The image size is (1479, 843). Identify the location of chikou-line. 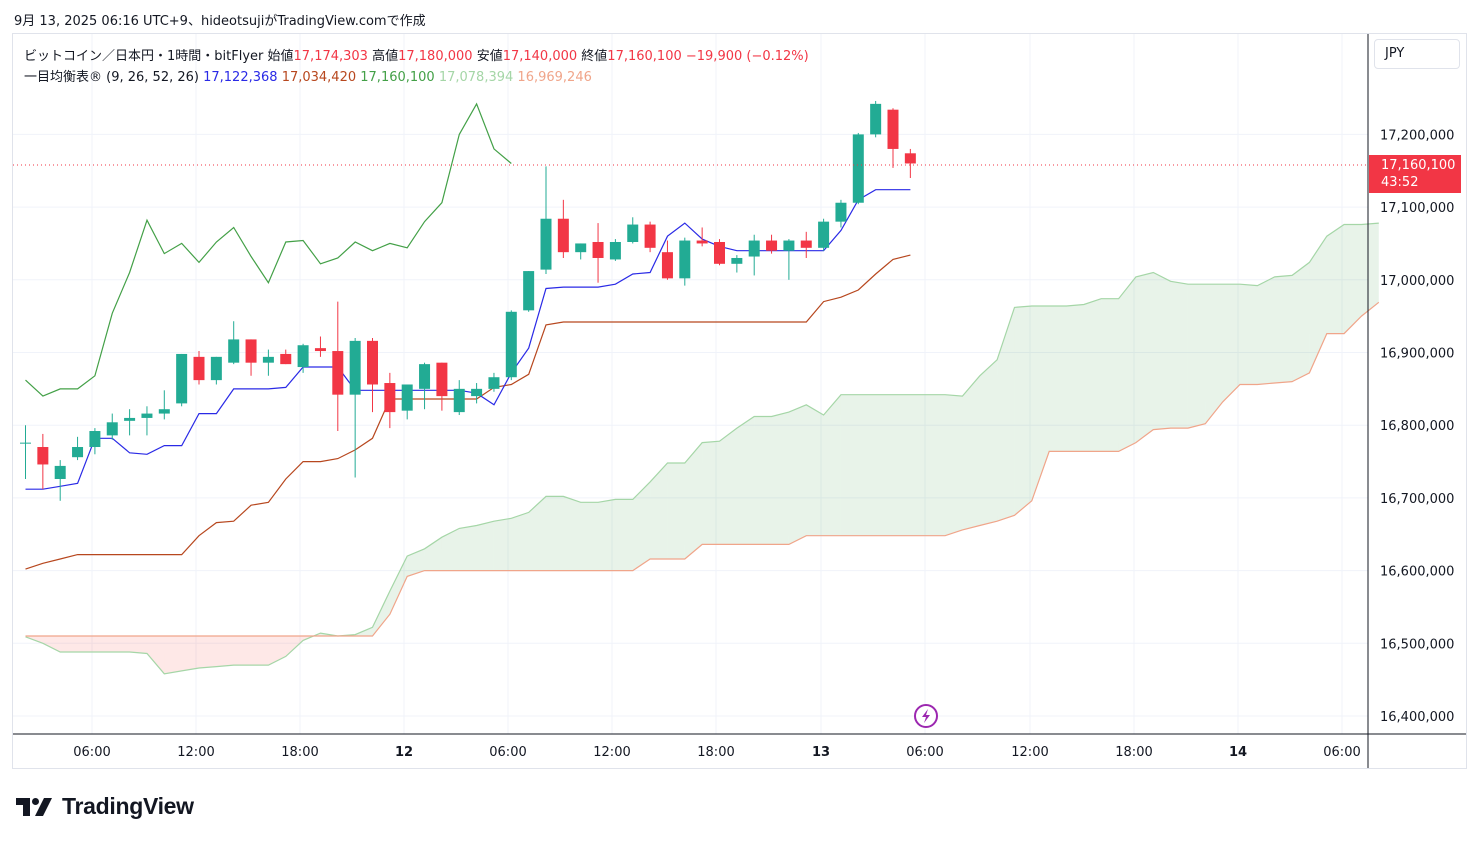
(268, 249).